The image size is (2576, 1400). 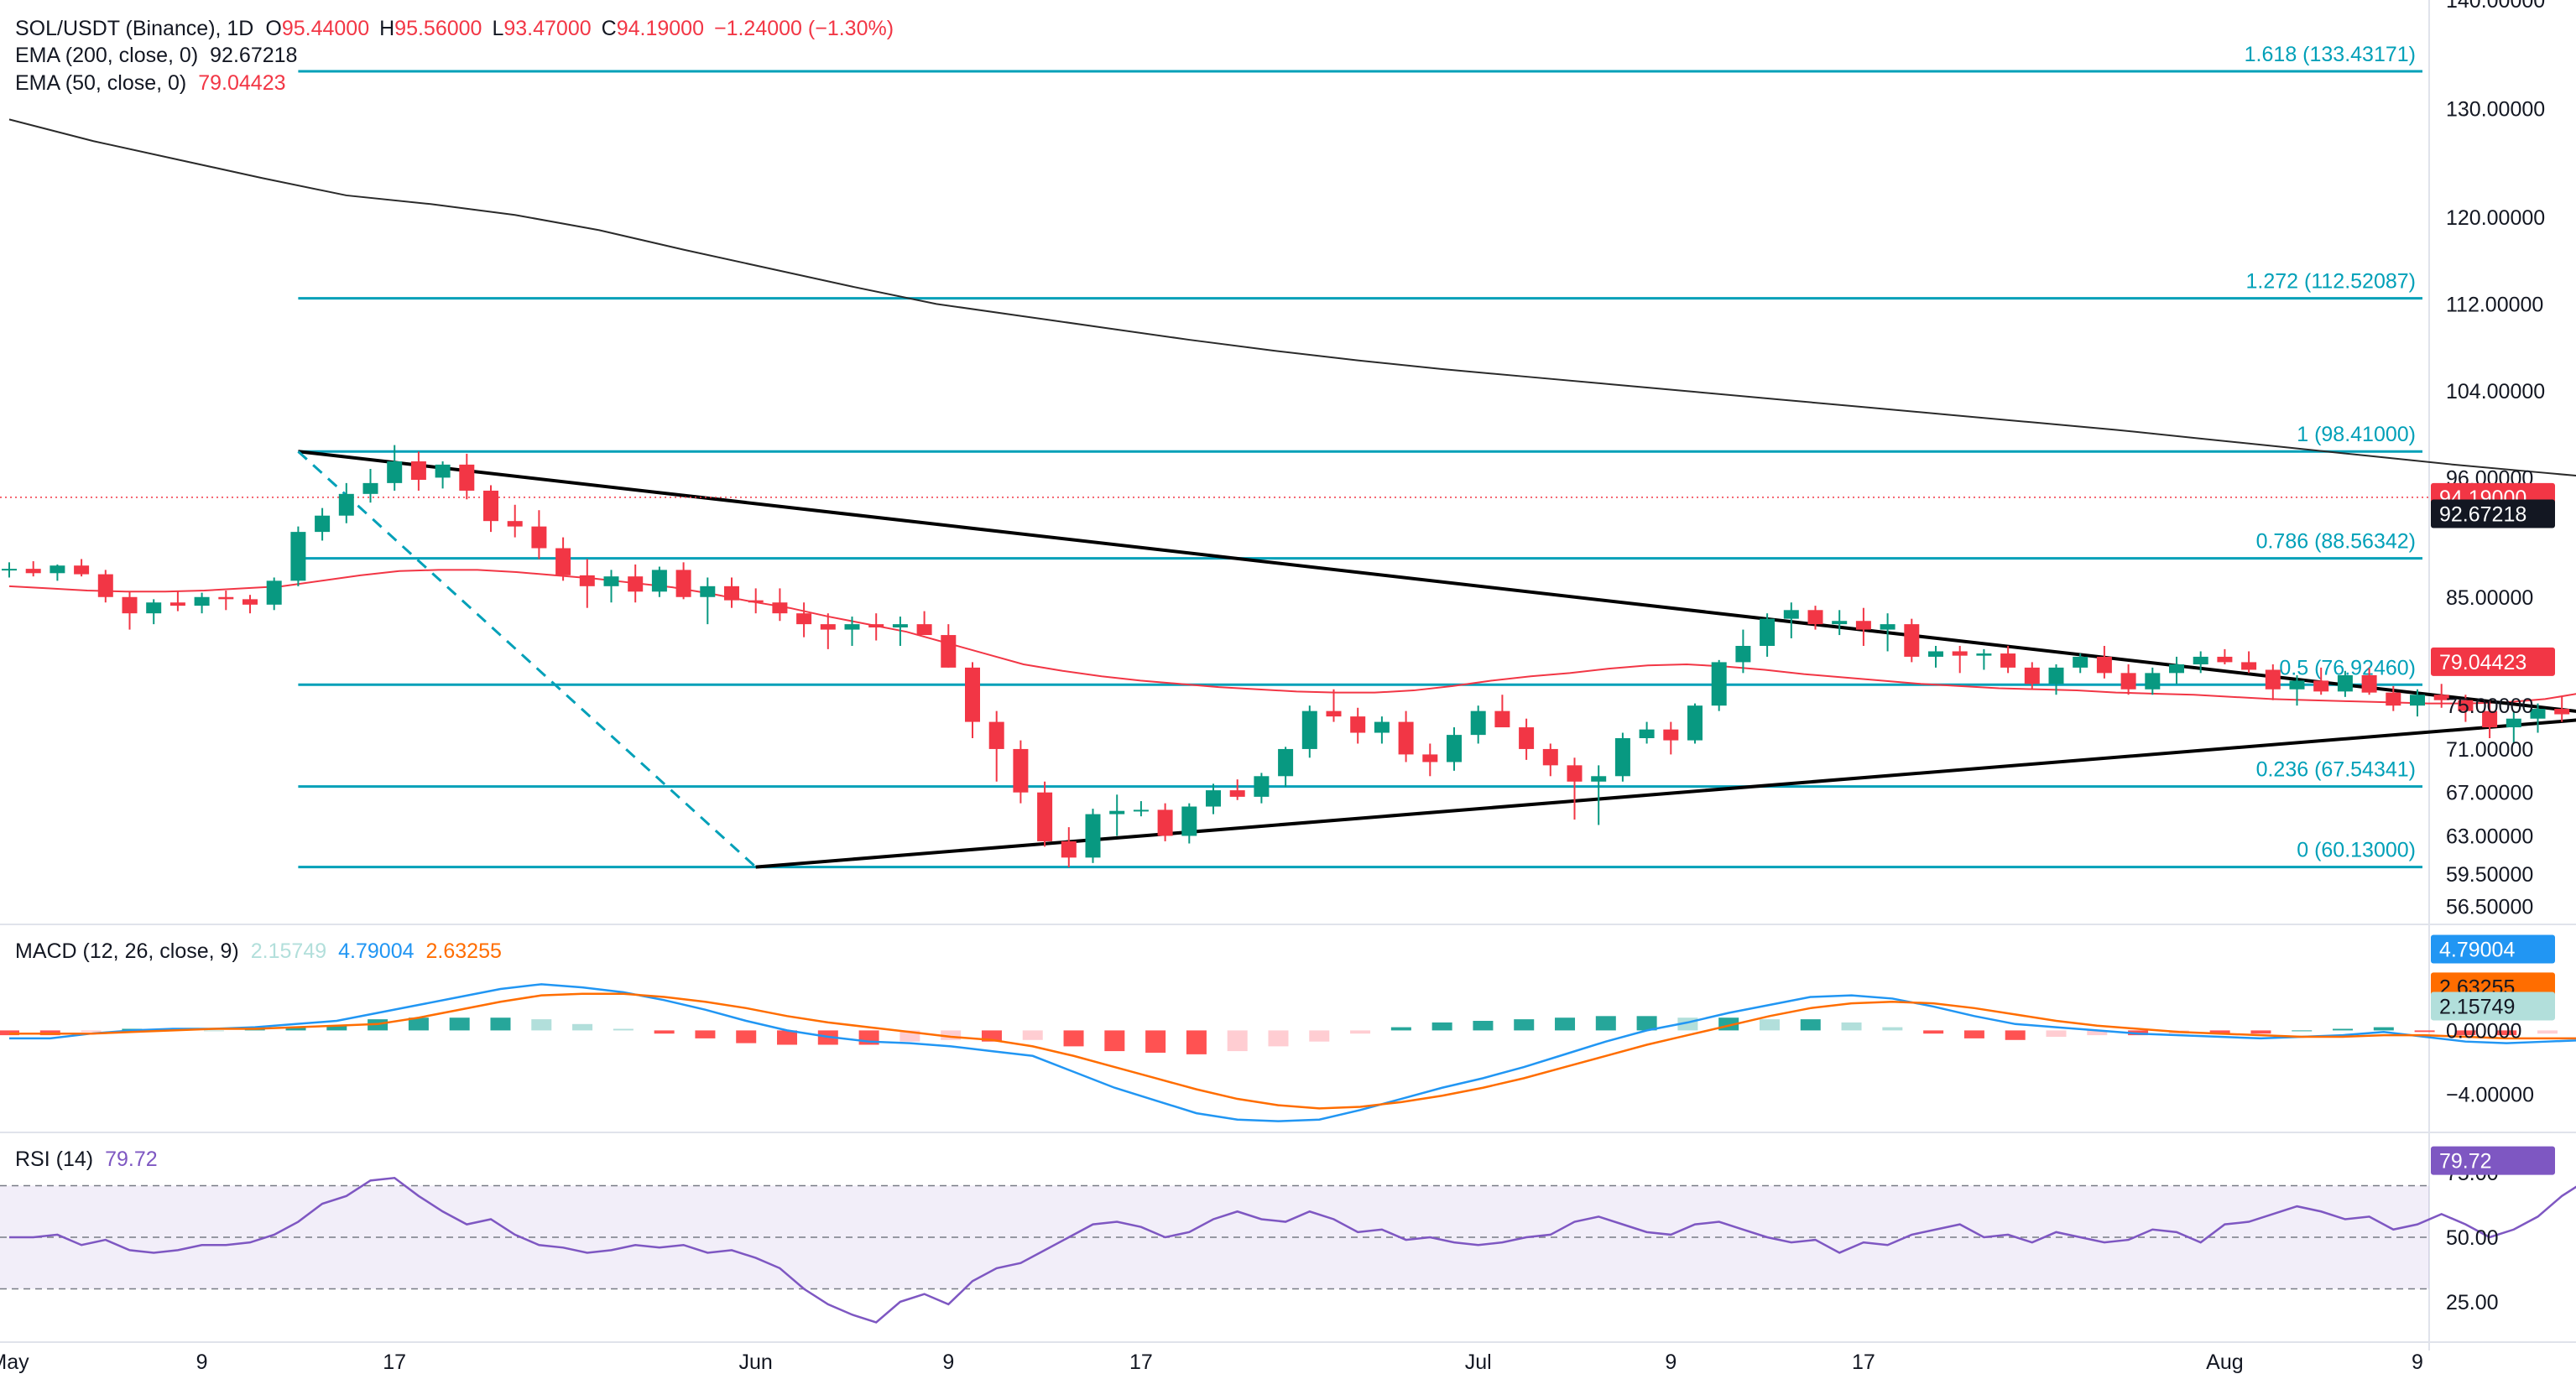 What do you see at coordinates (2493, 661) in the screenshot?
I see `value-tag-box` at bounding box center [2493, 661].